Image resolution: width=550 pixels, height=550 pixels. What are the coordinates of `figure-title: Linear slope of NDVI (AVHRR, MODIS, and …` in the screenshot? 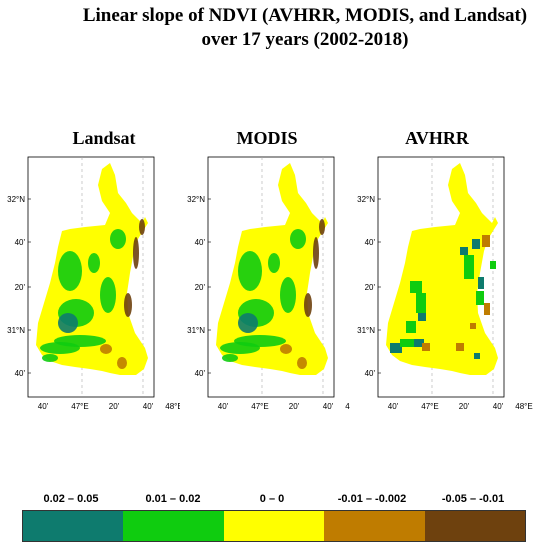 It's located at (275, 28).